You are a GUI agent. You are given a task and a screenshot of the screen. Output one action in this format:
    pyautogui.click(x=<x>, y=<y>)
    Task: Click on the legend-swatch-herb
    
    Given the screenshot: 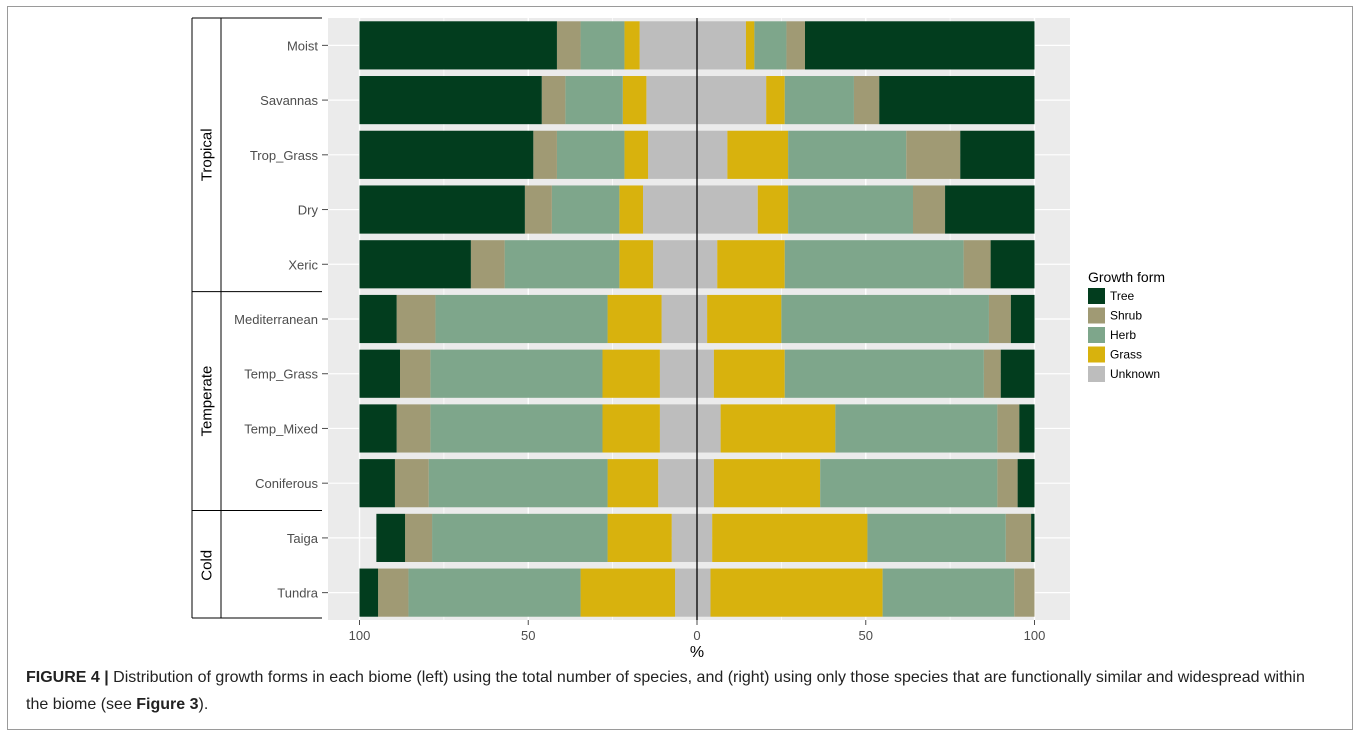 What is the action you would take?
    pyautogui.click(x=1096, y=335)
    